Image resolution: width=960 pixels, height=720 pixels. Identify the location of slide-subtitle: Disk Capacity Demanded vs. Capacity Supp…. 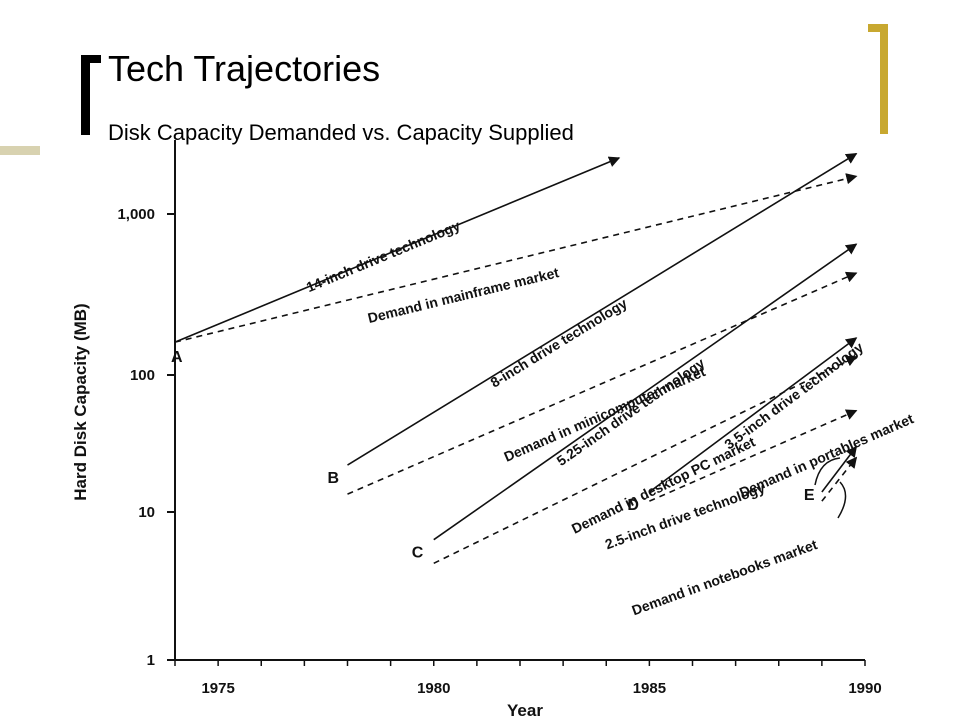
(341, 132).